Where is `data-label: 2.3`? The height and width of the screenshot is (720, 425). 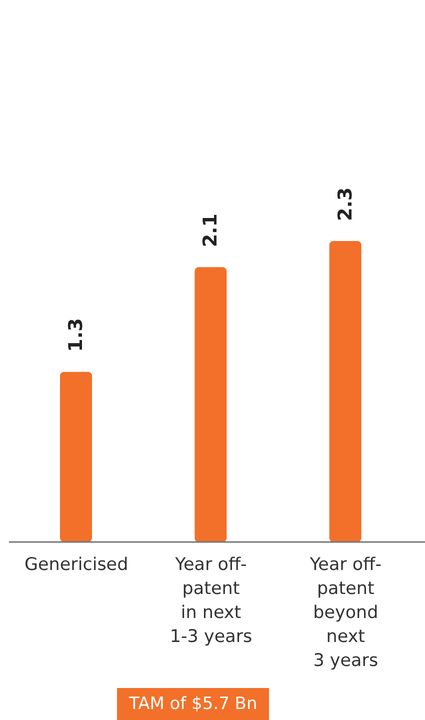
data-label: 2.3 is located at coordinates (345, 204).